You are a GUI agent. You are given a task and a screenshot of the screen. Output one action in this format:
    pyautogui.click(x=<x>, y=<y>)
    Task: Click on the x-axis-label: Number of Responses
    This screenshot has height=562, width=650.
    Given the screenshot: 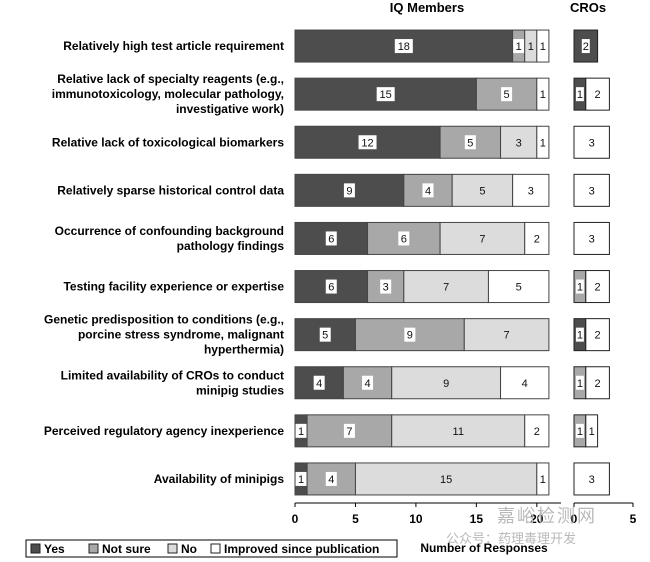 What is the action you would take?
    pyautogui.click(x=484, y=548)
    